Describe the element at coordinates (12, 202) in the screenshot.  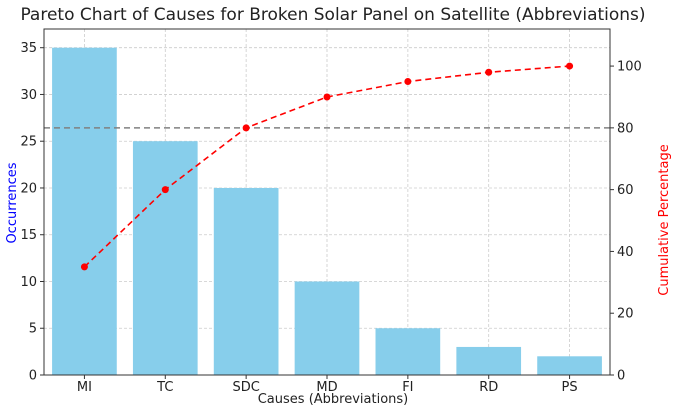
I see `y-axis-label: Occurrences` at that location.